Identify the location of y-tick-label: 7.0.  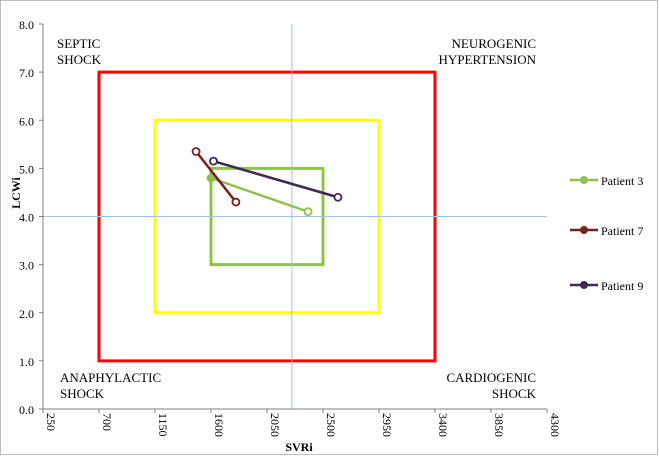
(26, 73).